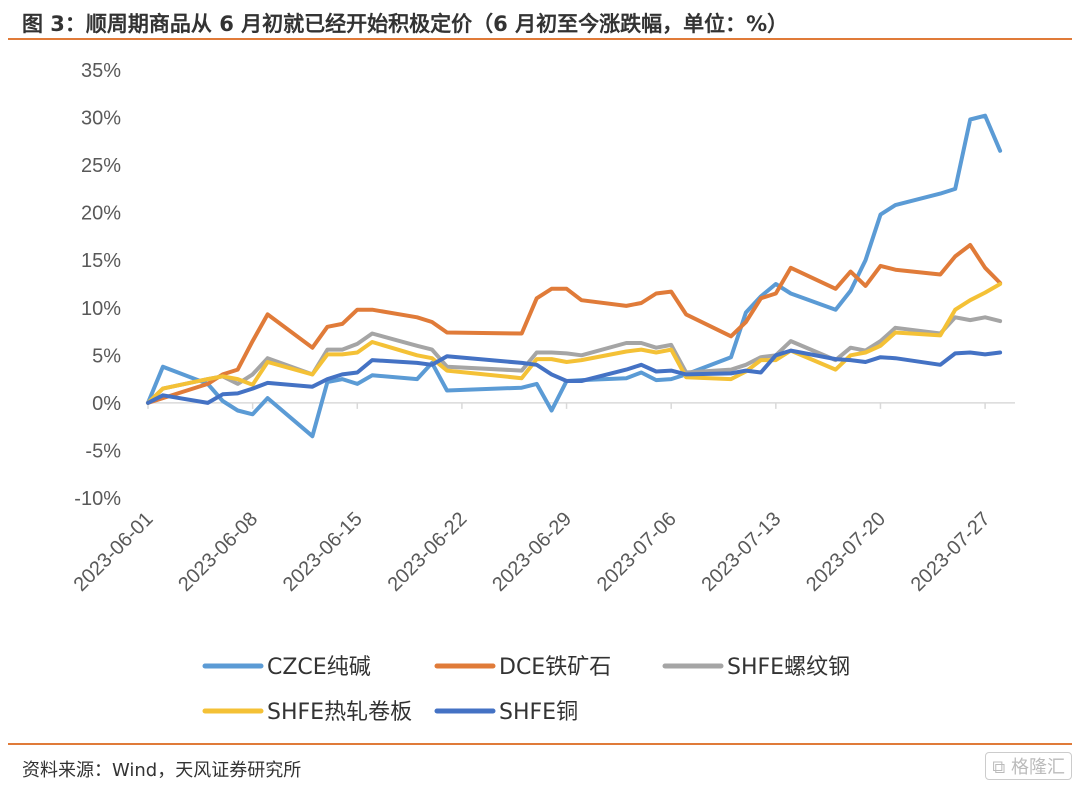 The image size is (1080, 785). What do you see at coordinates (405, 24) in the screenshot?
I see `figure-title: 图 3：顺周期商品从 6 月初就已经开始积极定价（6 月初至今涨跌幅，单位：%）` at bounding box center [405, 24].